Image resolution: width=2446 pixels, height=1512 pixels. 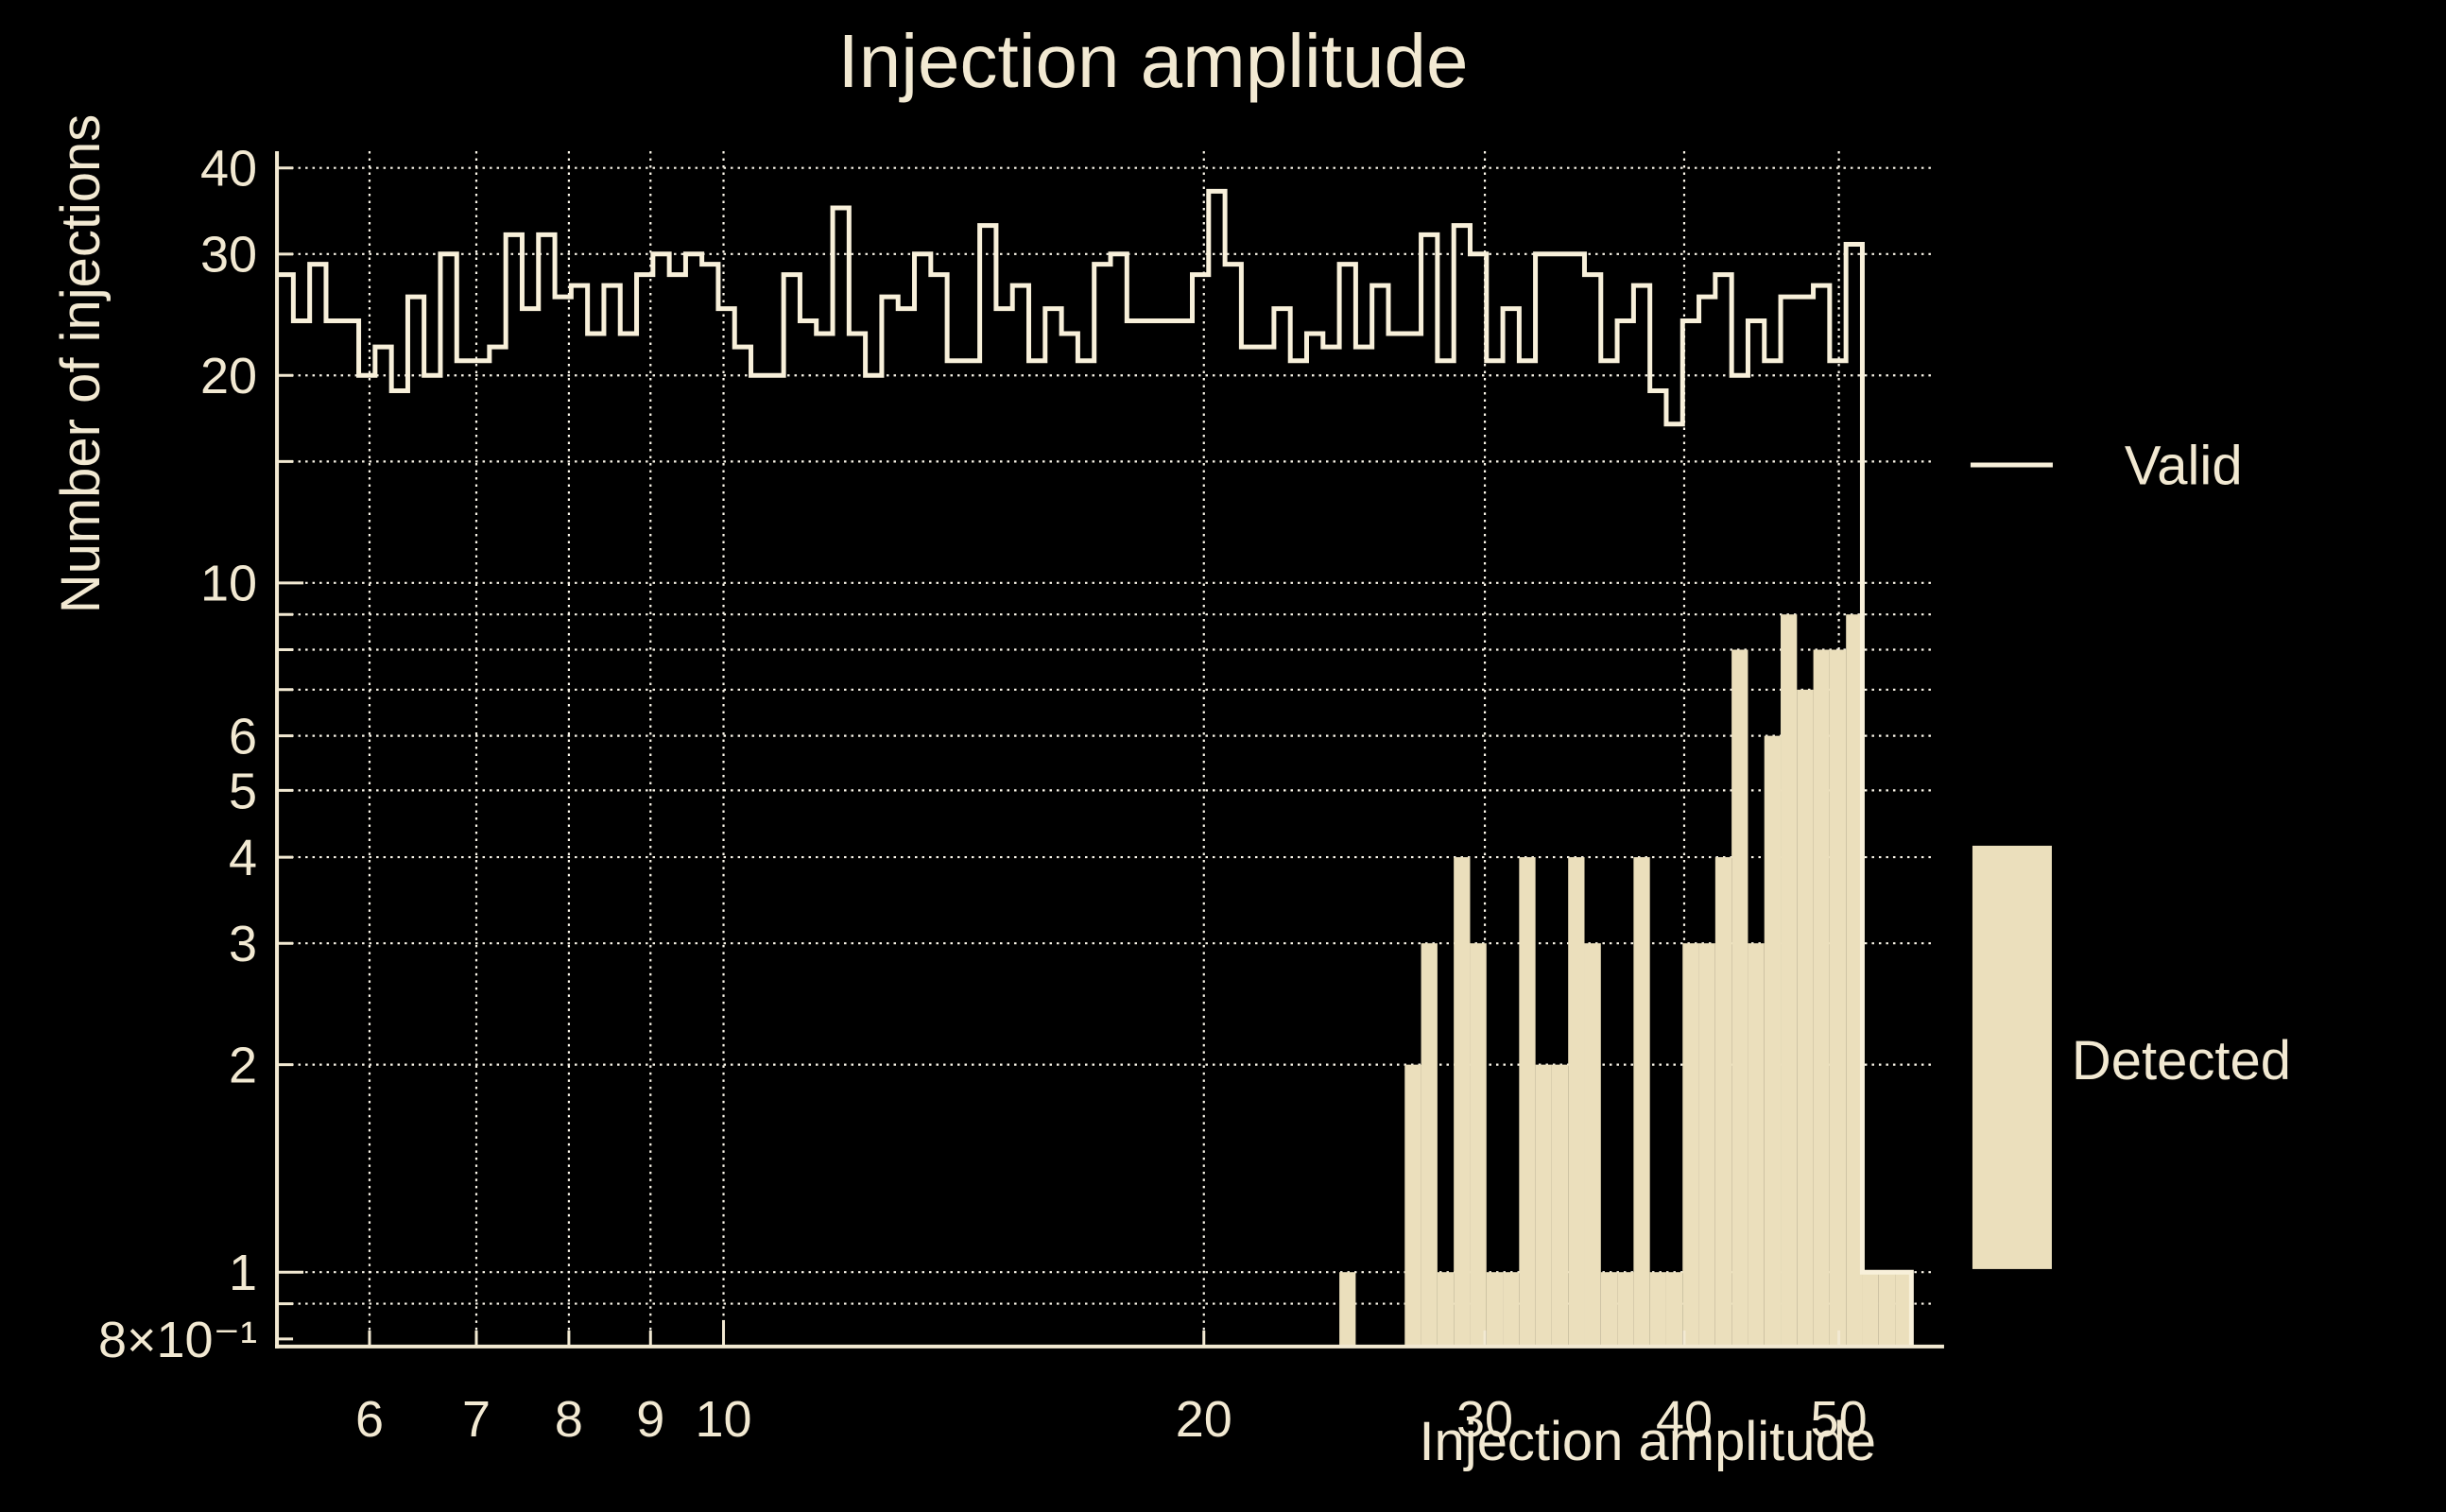 What do you see at coordinates (1840, 1419) in the screenshot?
I see `x-tick-label: 50` at bounding box center [1840, 1419].